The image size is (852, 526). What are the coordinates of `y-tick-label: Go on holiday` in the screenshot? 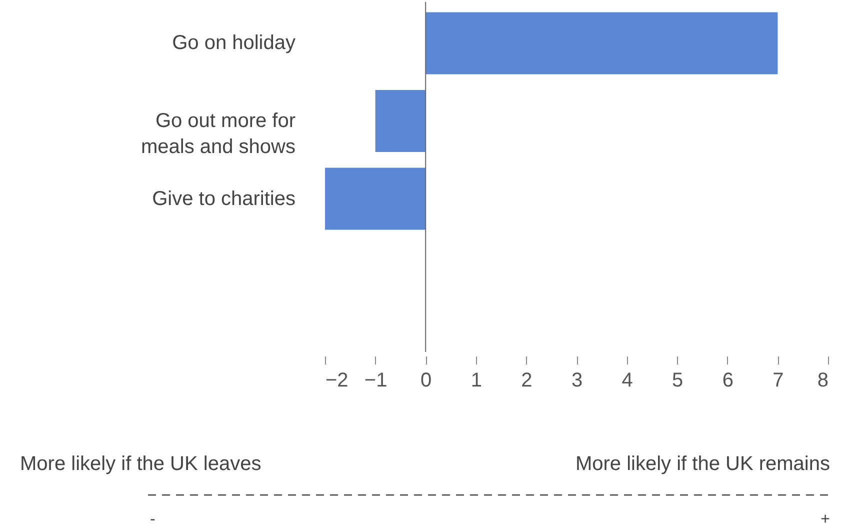 It's located at (234, 43).